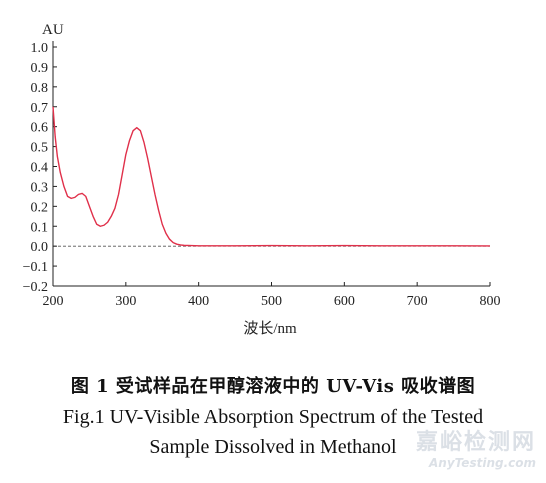  I want to click on y-tick-label: 0.2, so click(40, 207).